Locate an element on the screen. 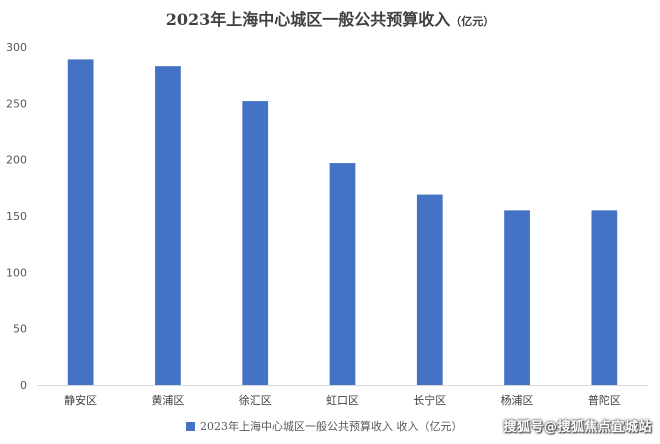  x-category-label: 杨浦区 is located at coordinates (517, 400).